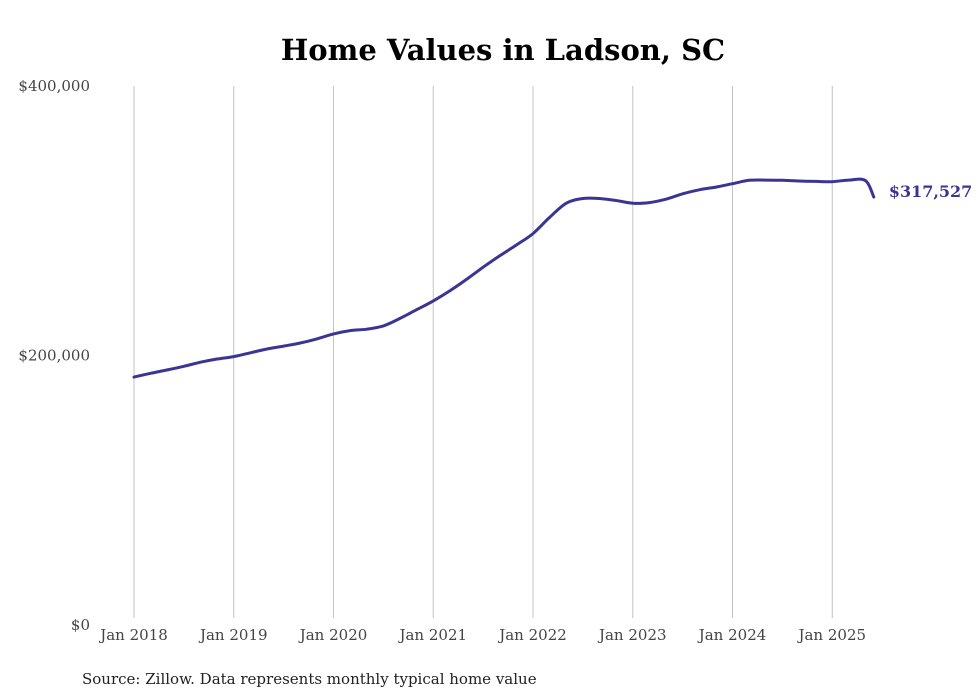  What do you see at coordinates (133, 635) in the screenshot?
I see `x-tick-label: Jan 2018` at bounding box center [133, 635].